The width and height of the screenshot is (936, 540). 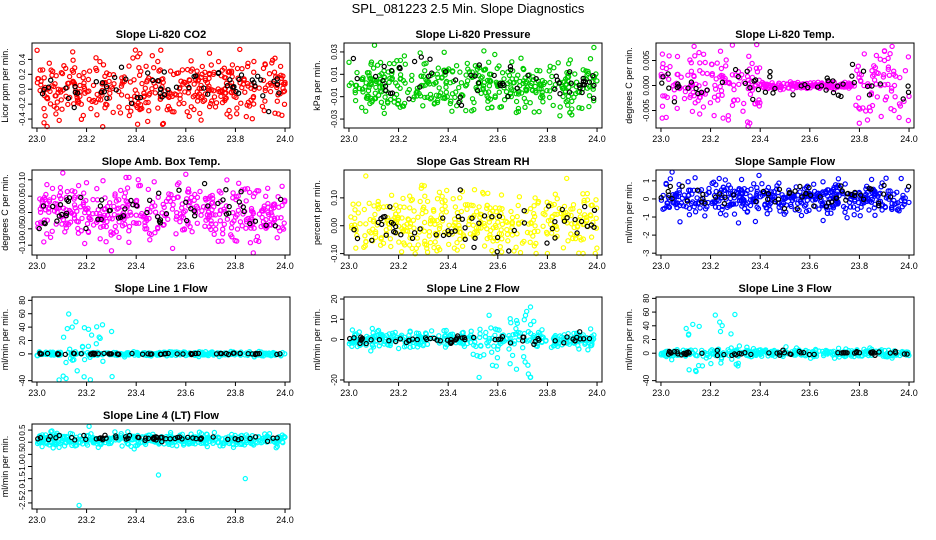 I want to click on y-tick-label: 0, so click(x=22, y=353).